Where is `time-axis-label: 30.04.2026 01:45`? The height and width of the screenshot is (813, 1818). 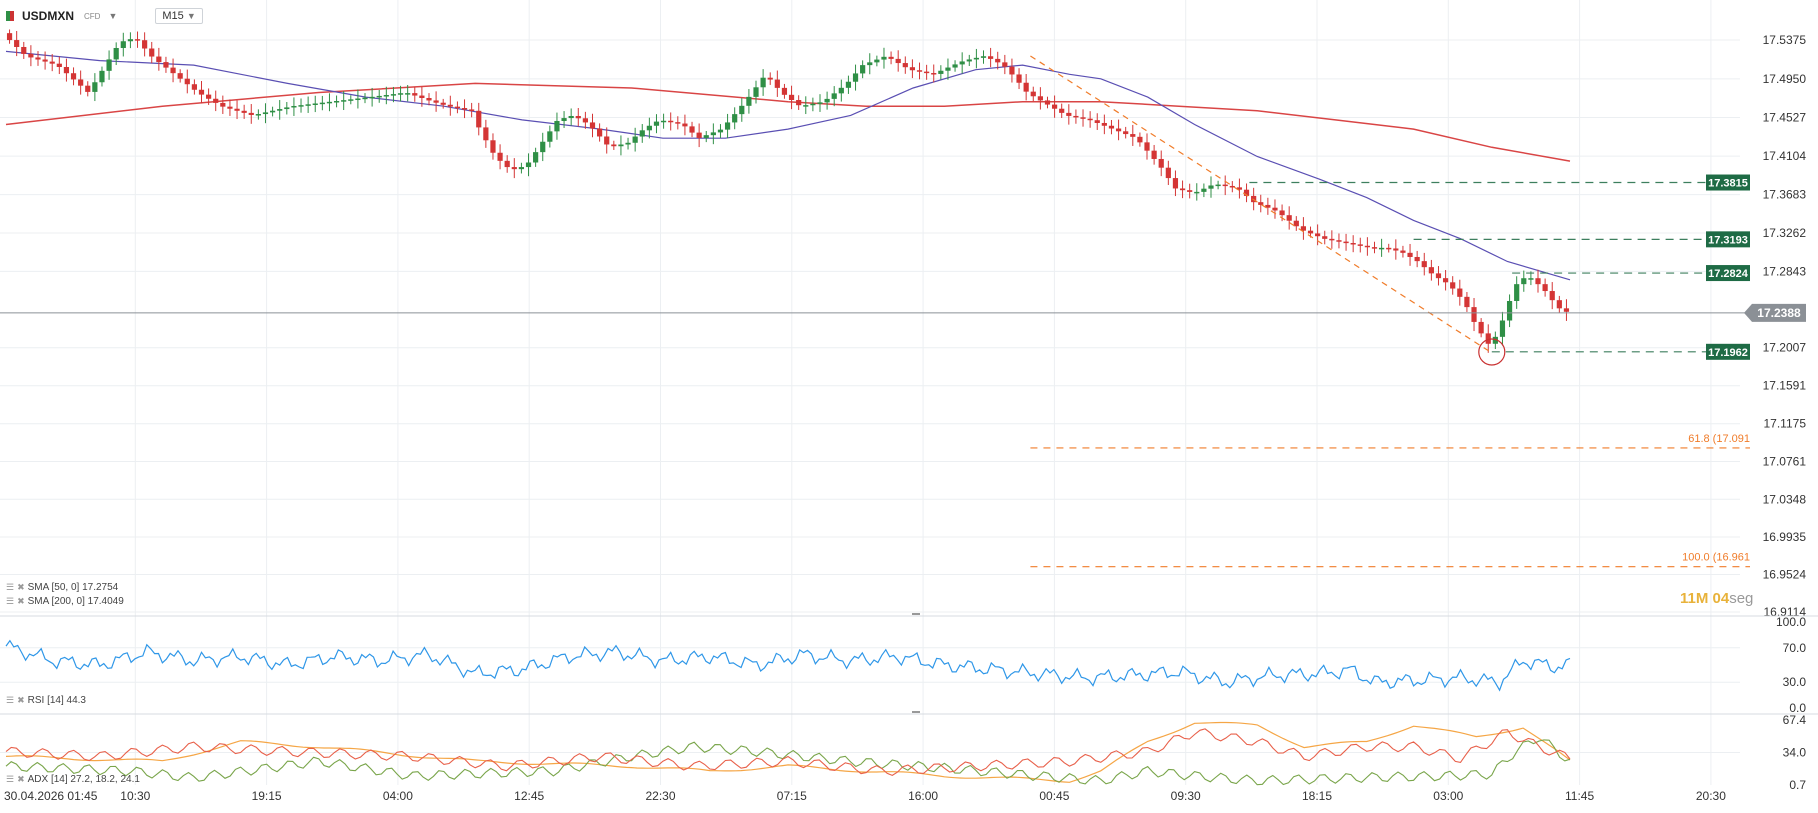
time-axis-label: 30.04.2026 01:45 is located at coordinates (51, 796).